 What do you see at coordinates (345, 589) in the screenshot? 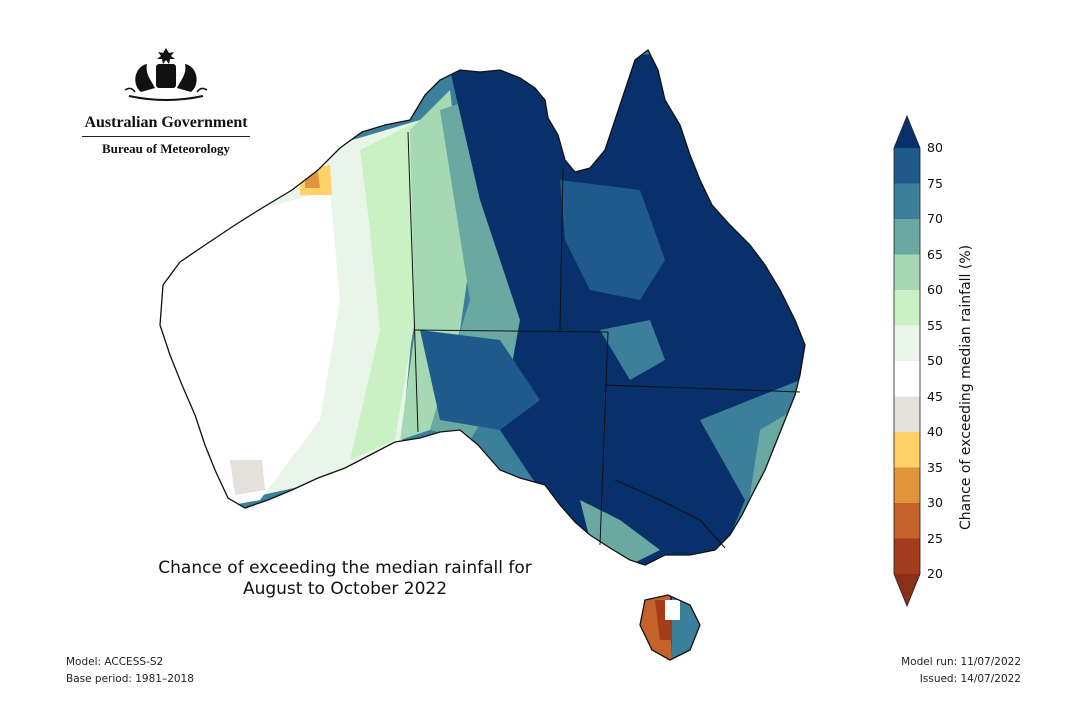
I see `map-title-line2: August to October 2022` at bounding box center [345, 589].